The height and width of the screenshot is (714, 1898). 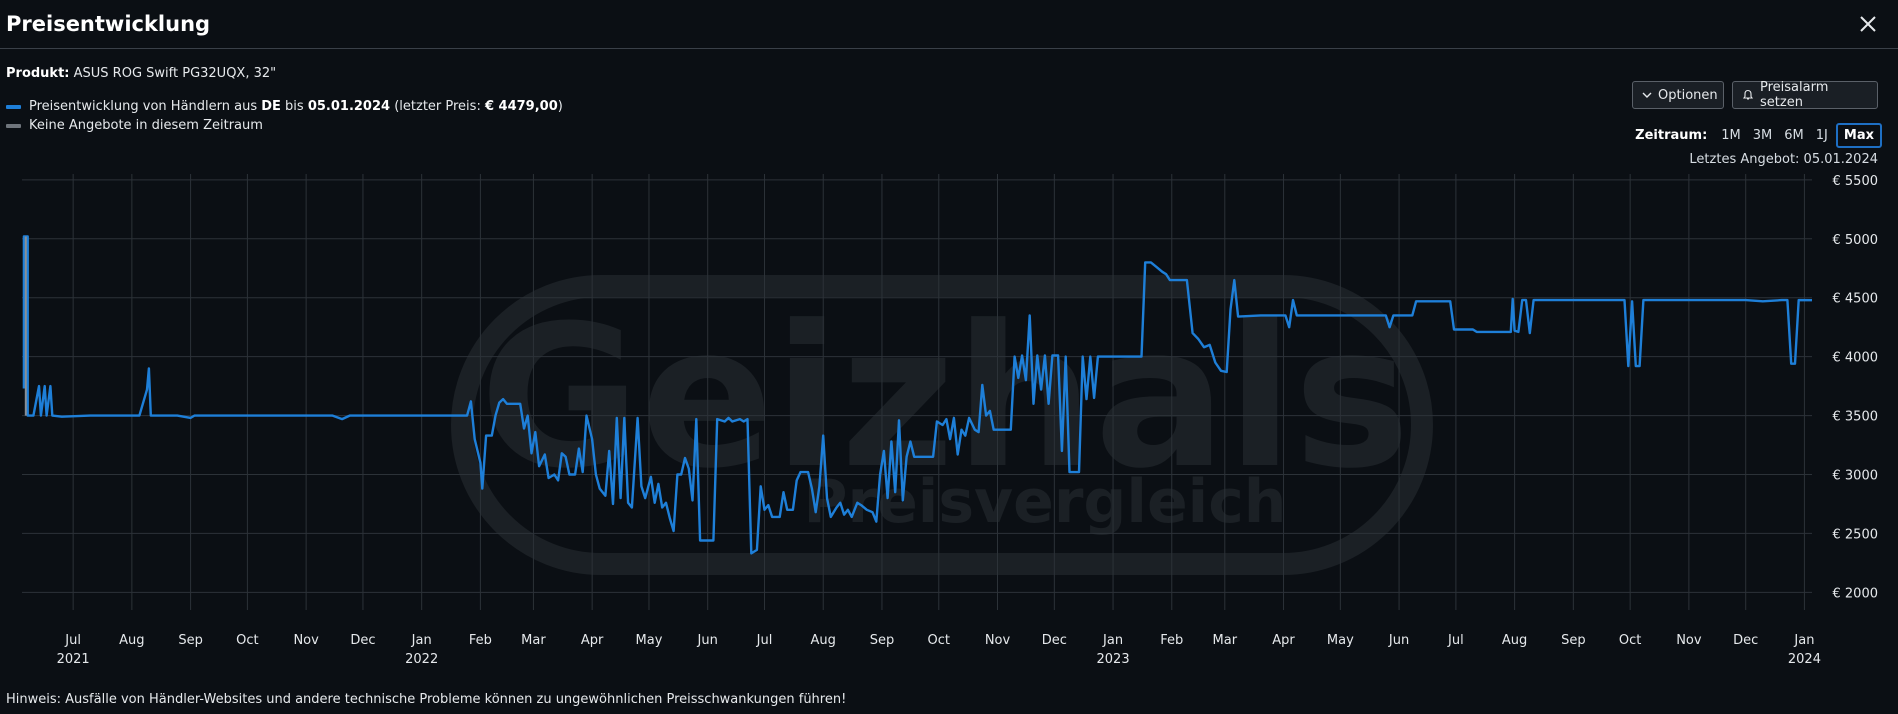 I want to click on range-6m: 6M, so click(x=1794, y=135).